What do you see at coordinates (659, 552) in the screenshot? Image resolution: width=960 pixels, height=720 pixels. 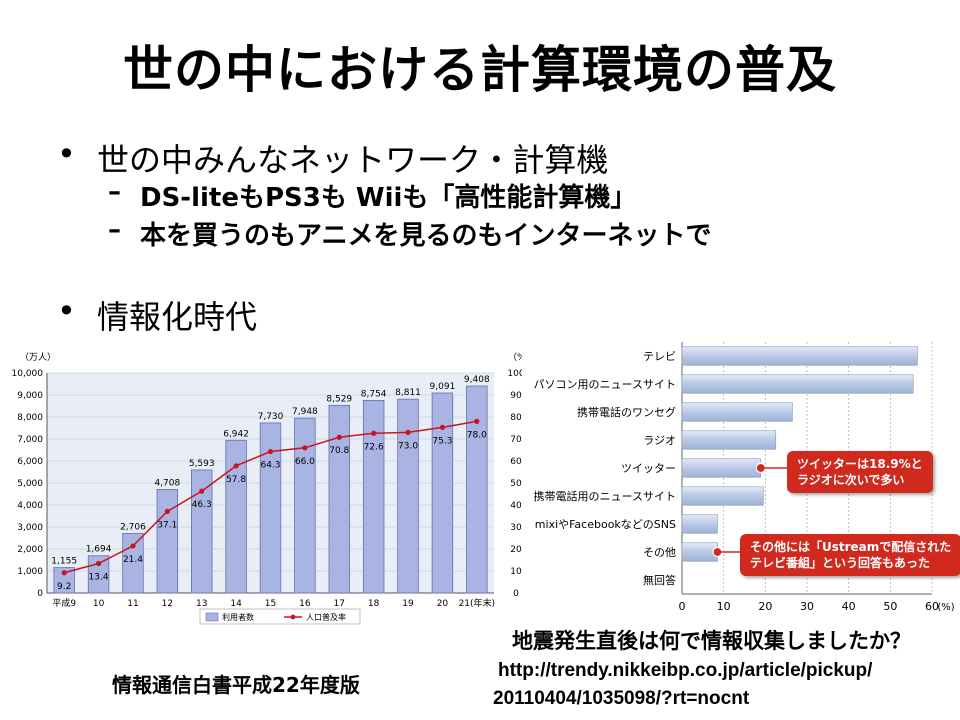 I see `category-label: その他` at bounding box center [659, 552].